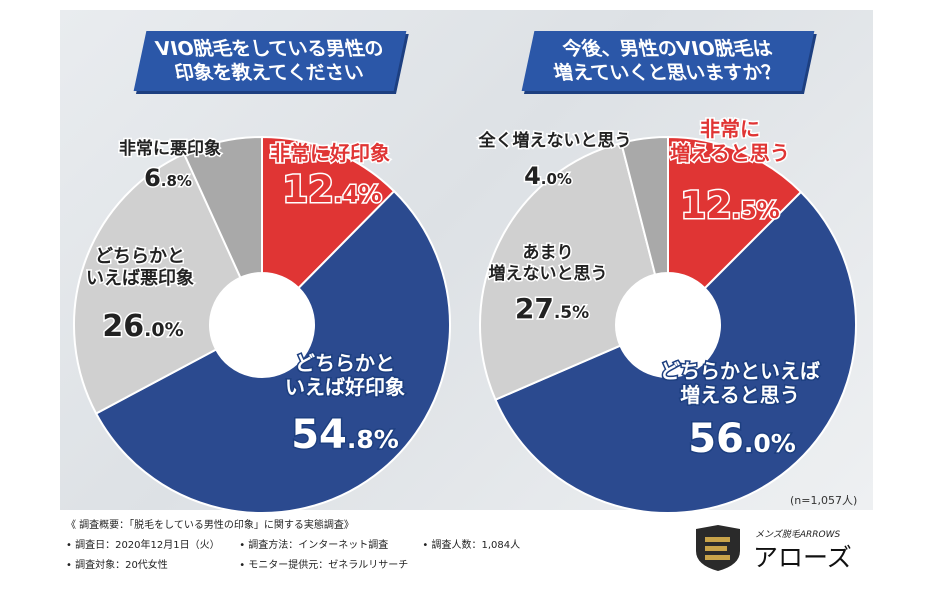  What do you see at coordinates (142, 326) in the screenshot?
I see `left-slice-2-value: 26.0%` at bounding box center [142, 326].